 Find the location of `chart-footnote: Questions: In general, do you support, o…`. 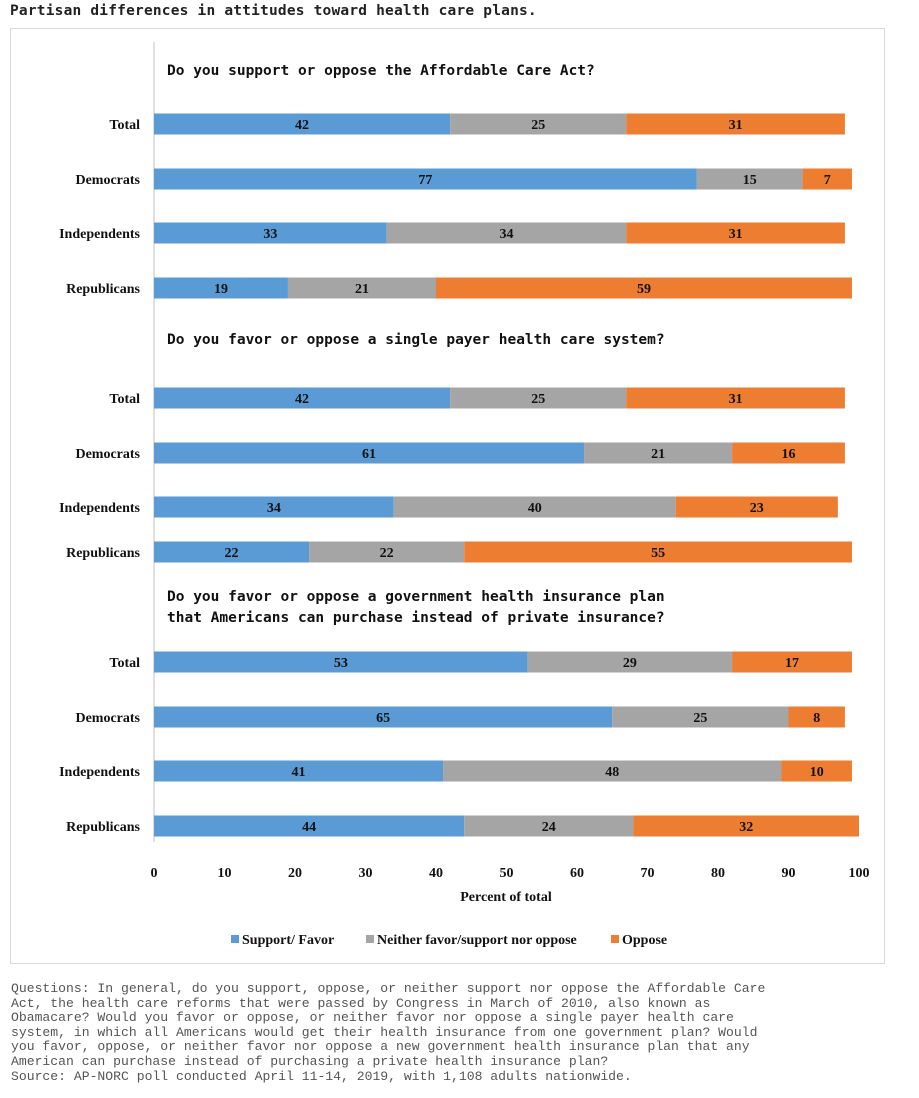

chart-footnote: Questions: In general, do you support, o… is located at coordinates (461, 1032).